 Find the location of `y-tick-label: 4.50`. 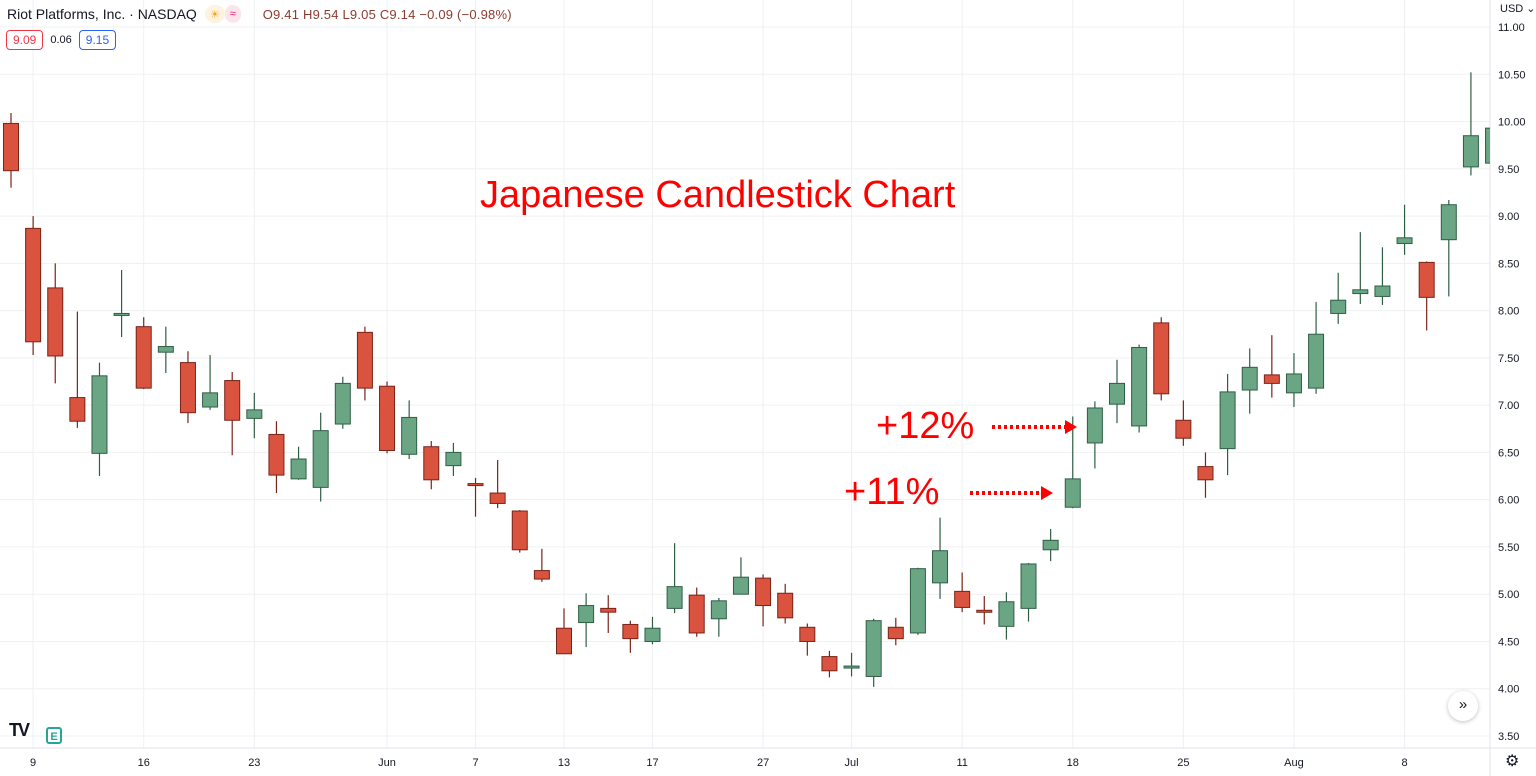

y-tick-label: 4.50 is located at coordinates (1508, 642).